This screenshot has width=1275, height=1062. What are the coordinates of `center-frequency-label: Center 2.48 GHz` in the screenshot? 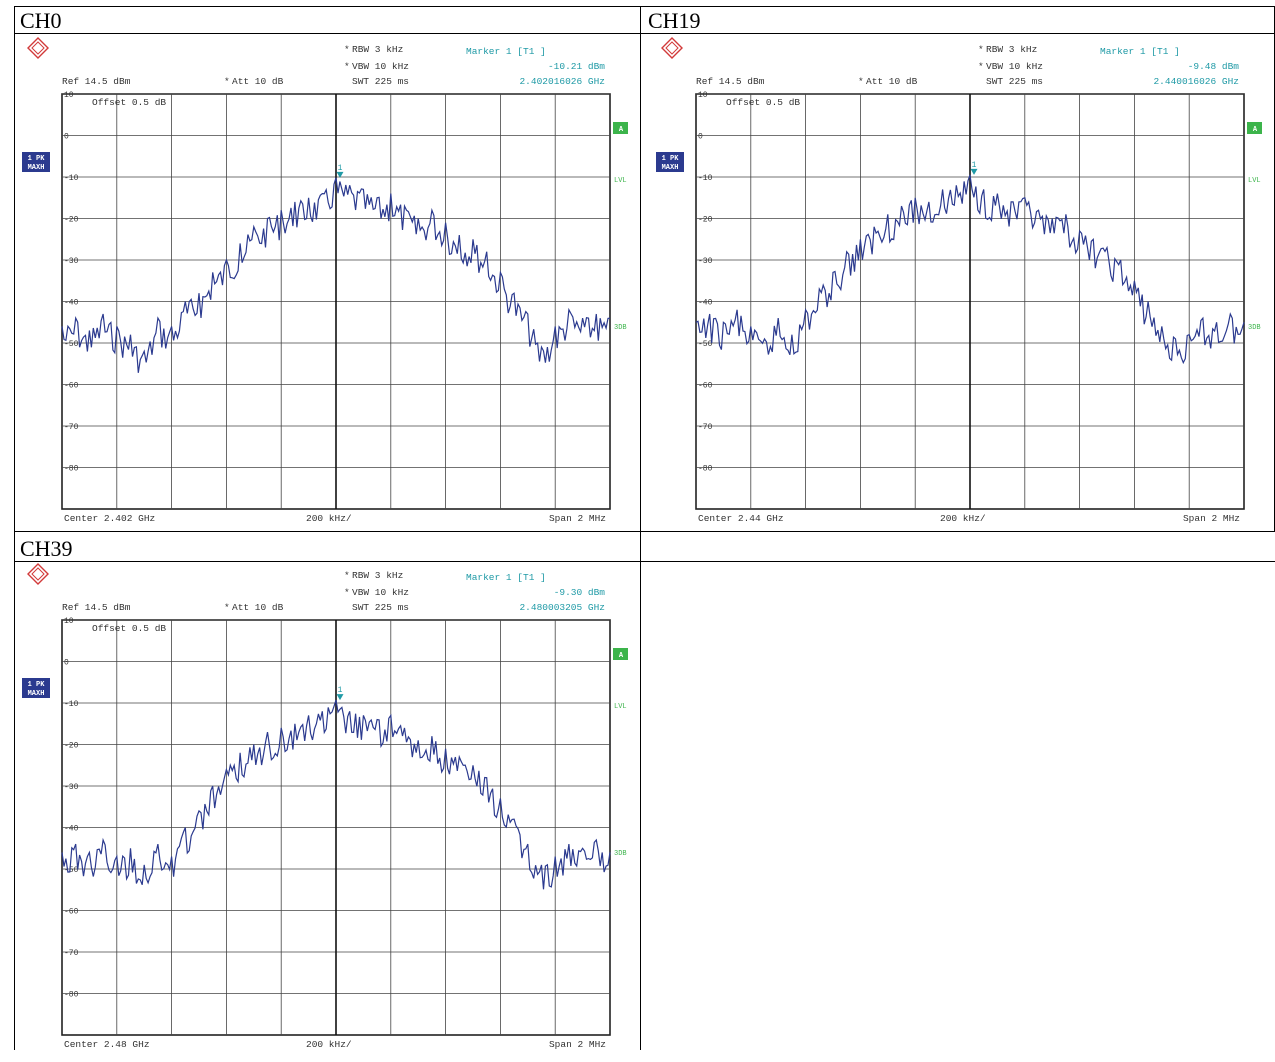 It's located at (107, 1044).